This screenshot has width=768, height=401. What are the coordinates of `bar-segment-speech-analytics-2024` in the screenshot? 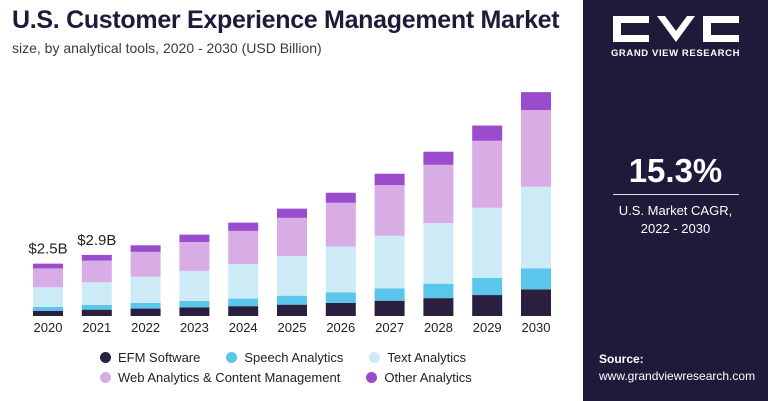 It's located at (243, 302).